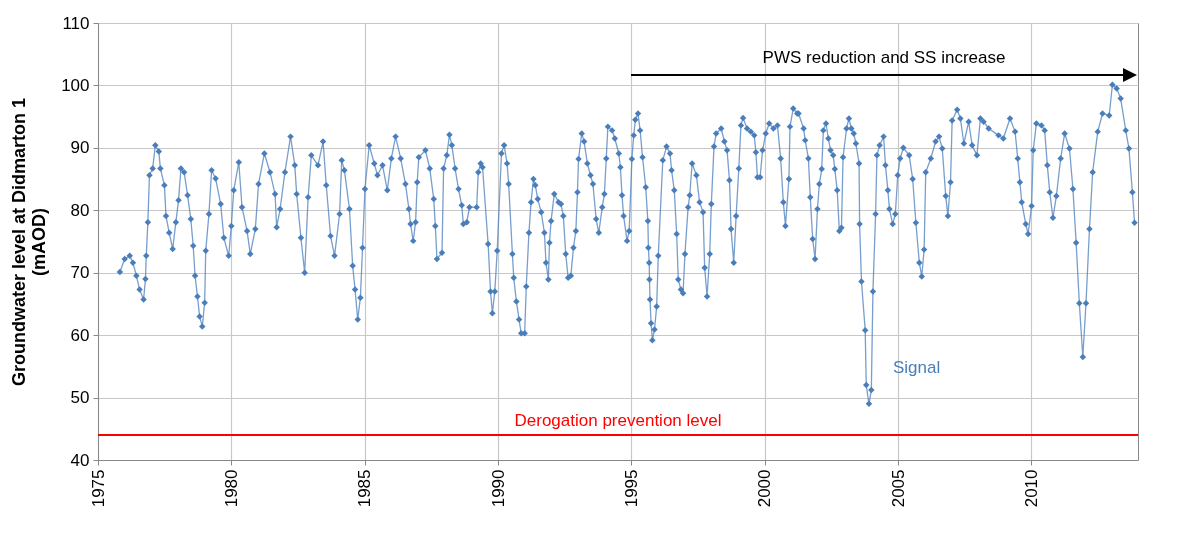 The width and height of the screenshot is (1192, 534). I want to click on y-tick-label: 90, so click(80, 148).